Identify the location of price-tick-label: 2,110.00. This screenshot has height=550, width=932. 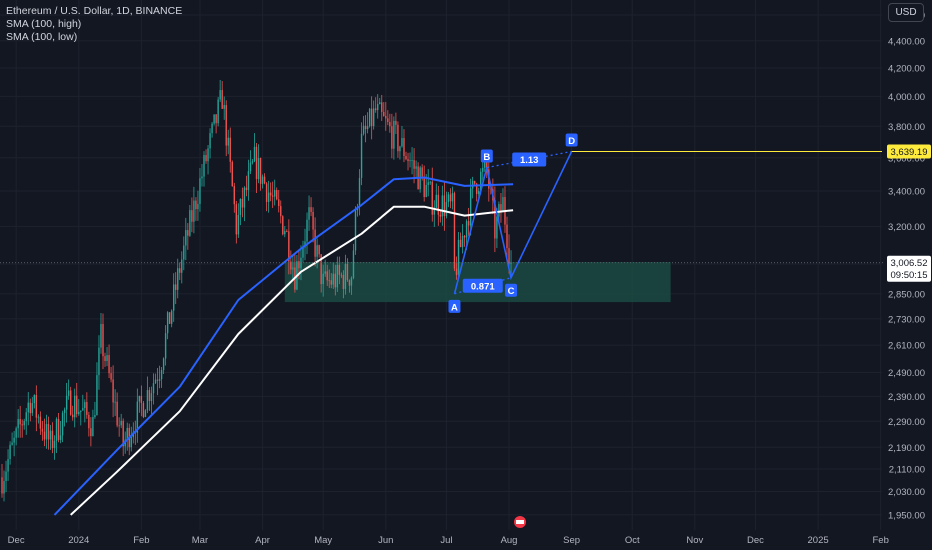
(907, 469).